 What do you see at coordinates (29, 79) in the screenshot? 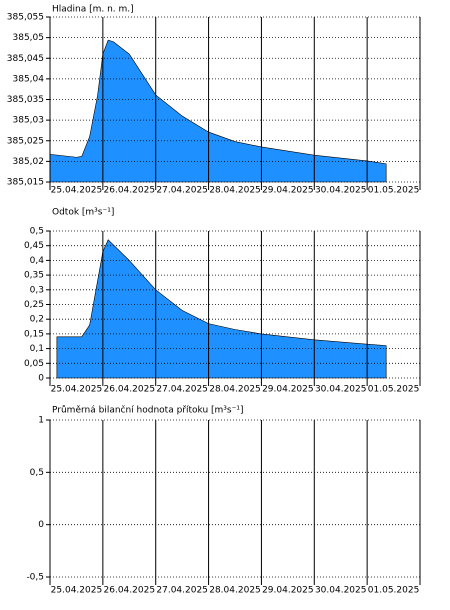
I see `y-tick-label: 385,04` at bounding box center [29, 79].